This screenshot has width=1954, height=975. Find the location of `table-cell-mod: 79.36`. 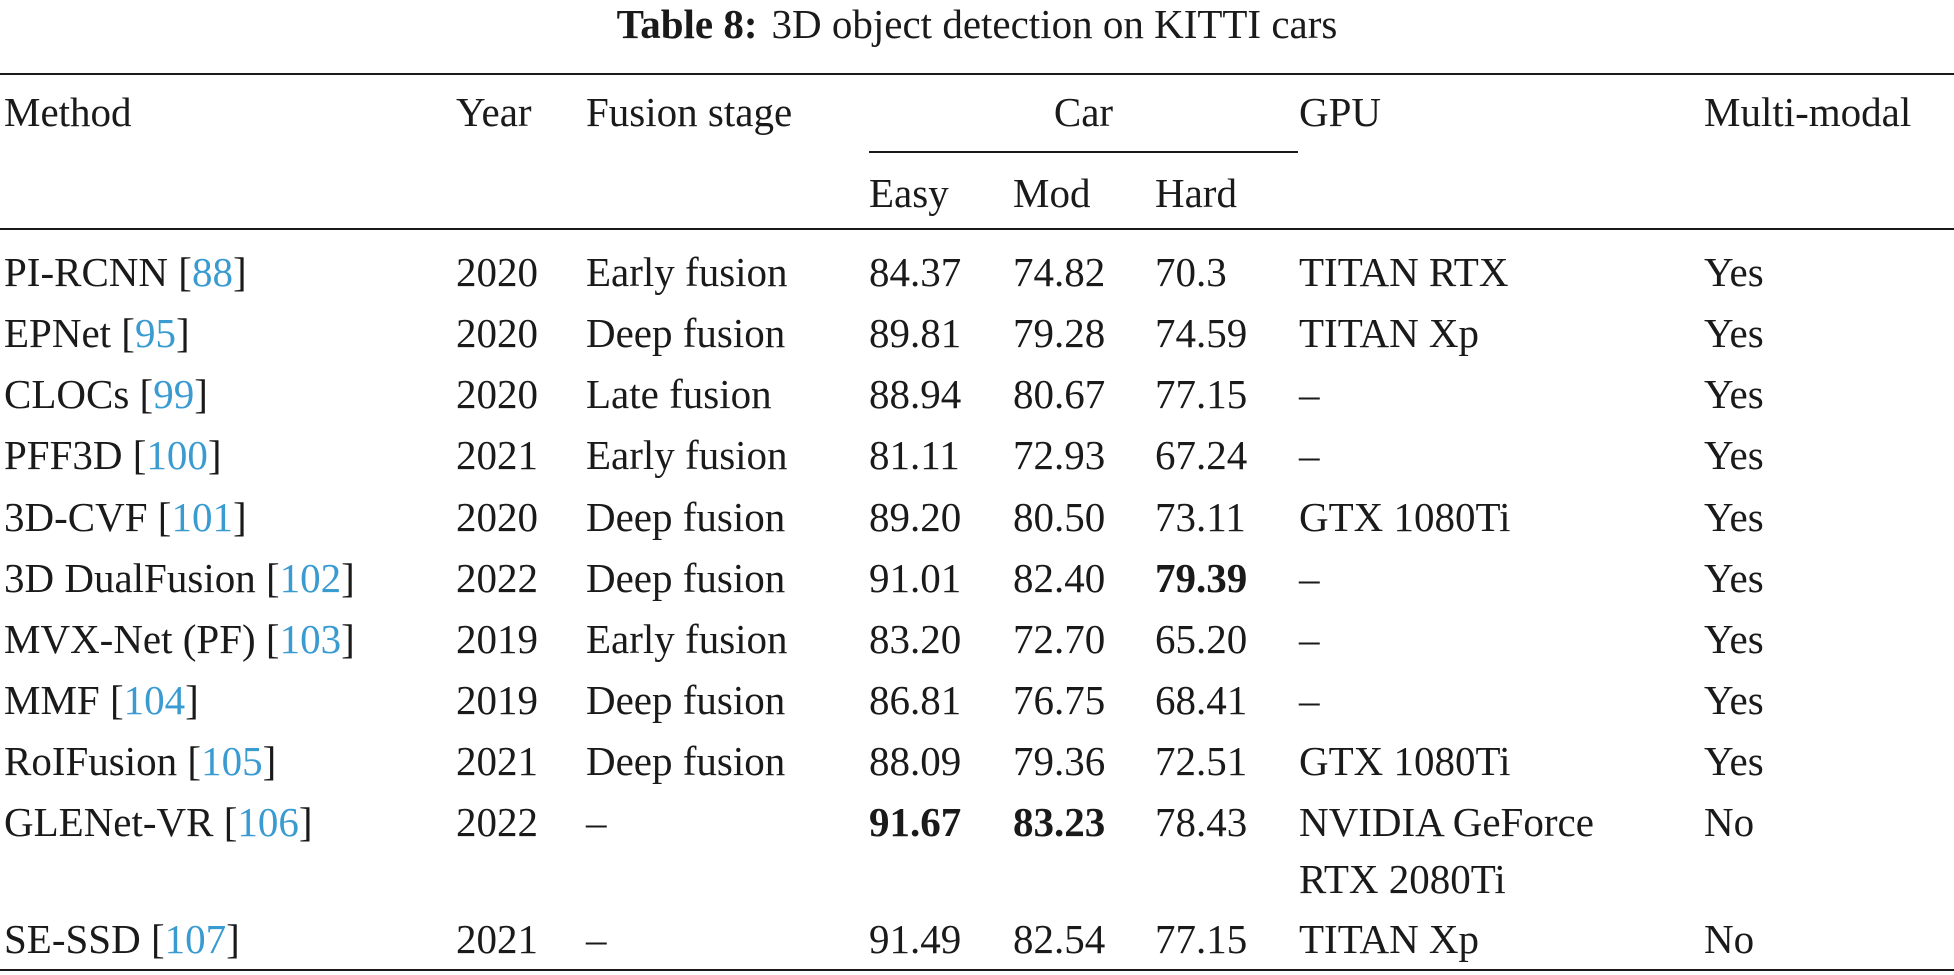

table-cell-mod: 79.36 is located at coordinates (1059, 761).